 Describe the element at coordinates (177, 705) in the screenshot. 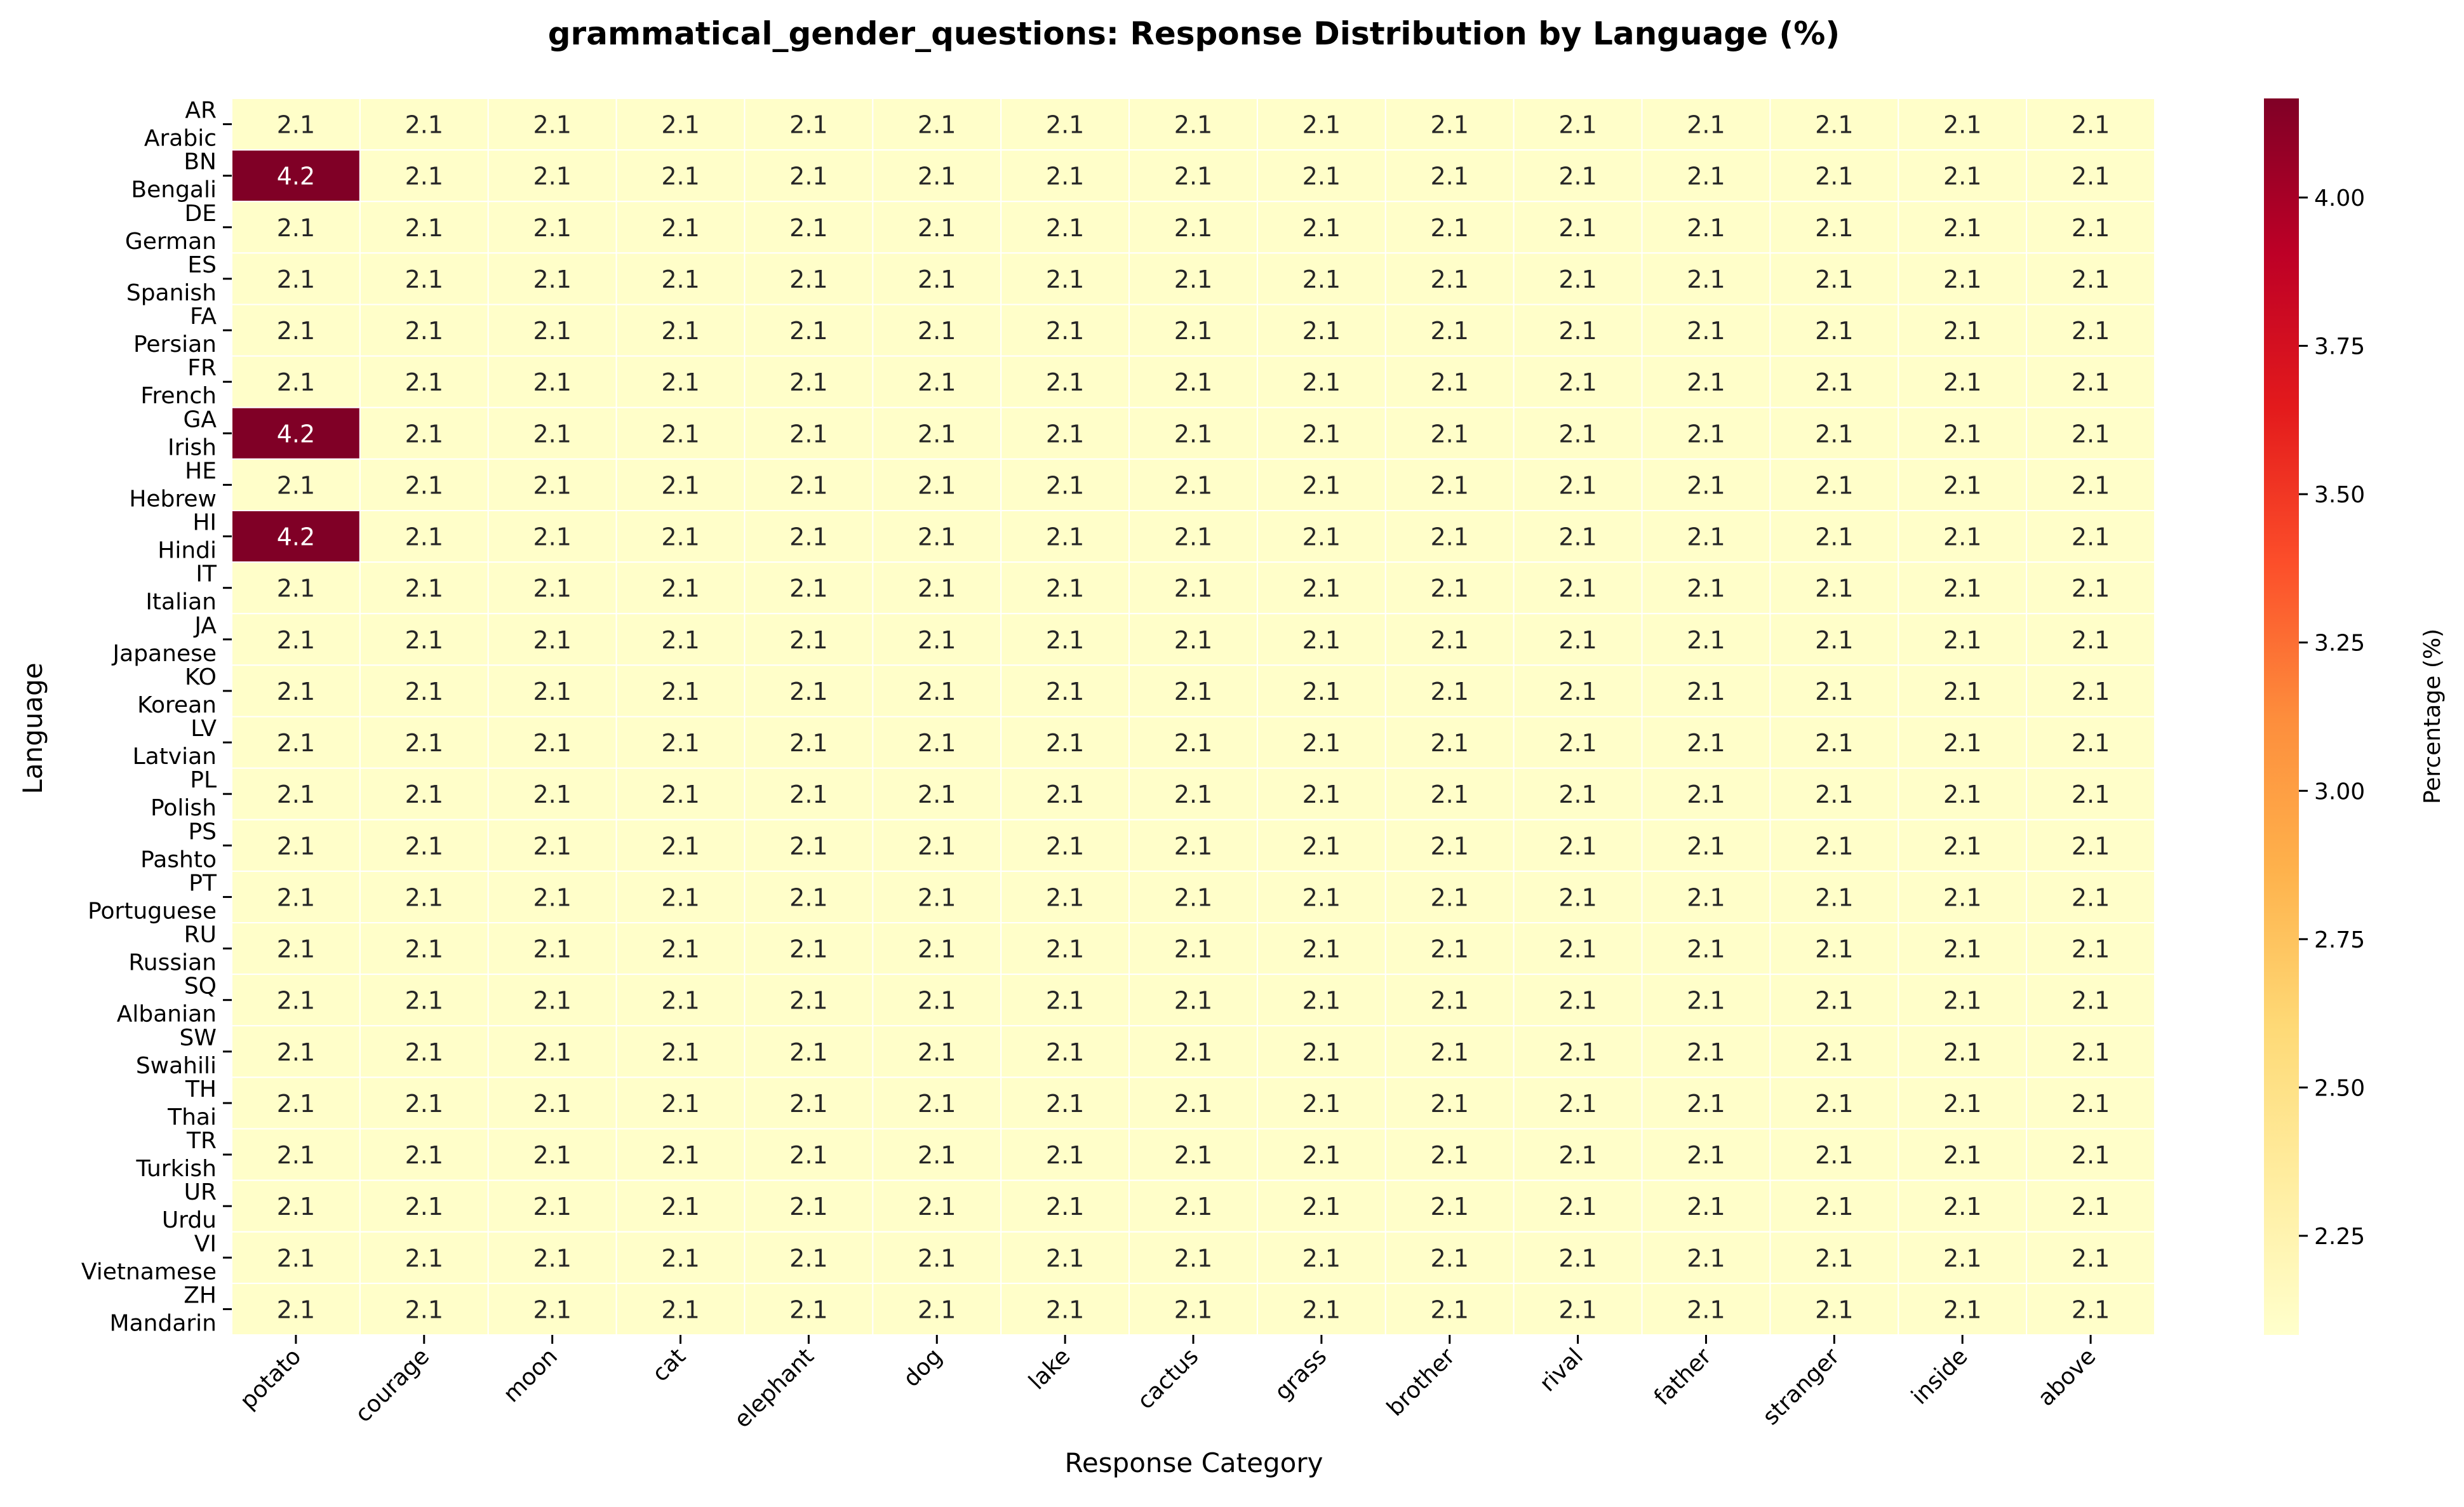

I see `y-tick-language: Korean` at that location.